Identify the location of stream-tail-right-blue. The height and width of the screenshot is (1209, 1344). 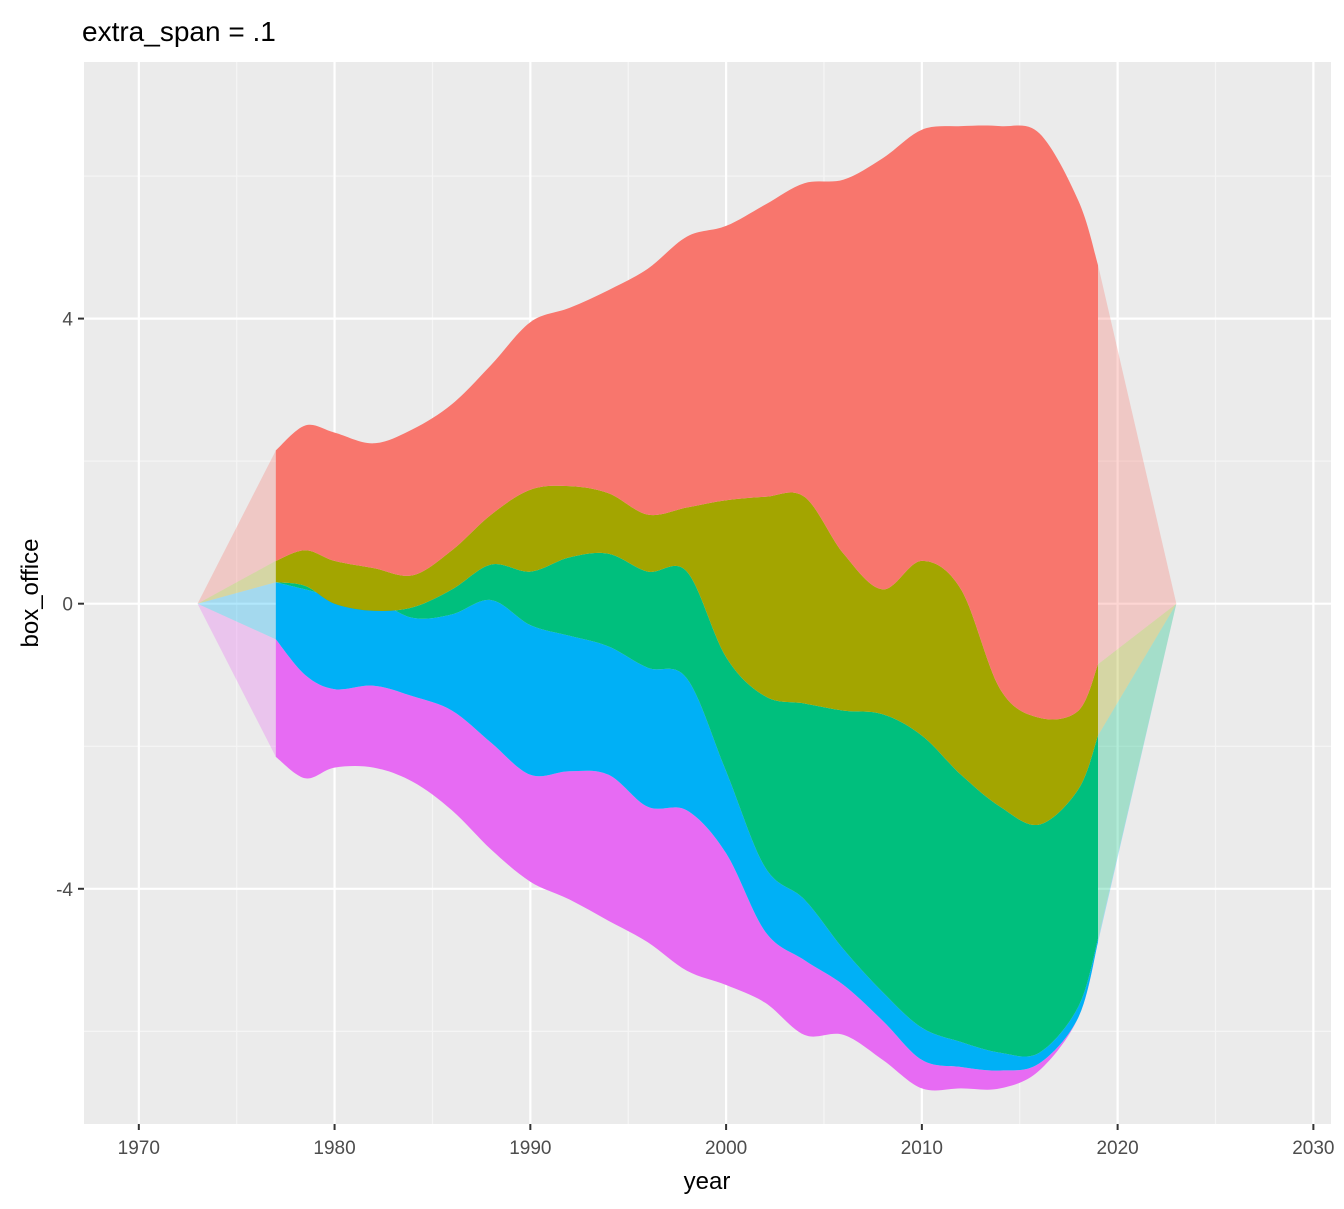
(1137, 773).